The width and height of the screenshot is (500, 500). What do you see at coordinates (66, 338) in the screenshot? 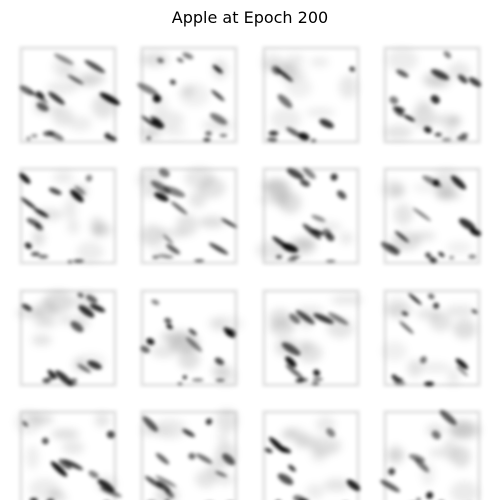
I see `sample-image-r3-c1` at bounding box center [66, 338].